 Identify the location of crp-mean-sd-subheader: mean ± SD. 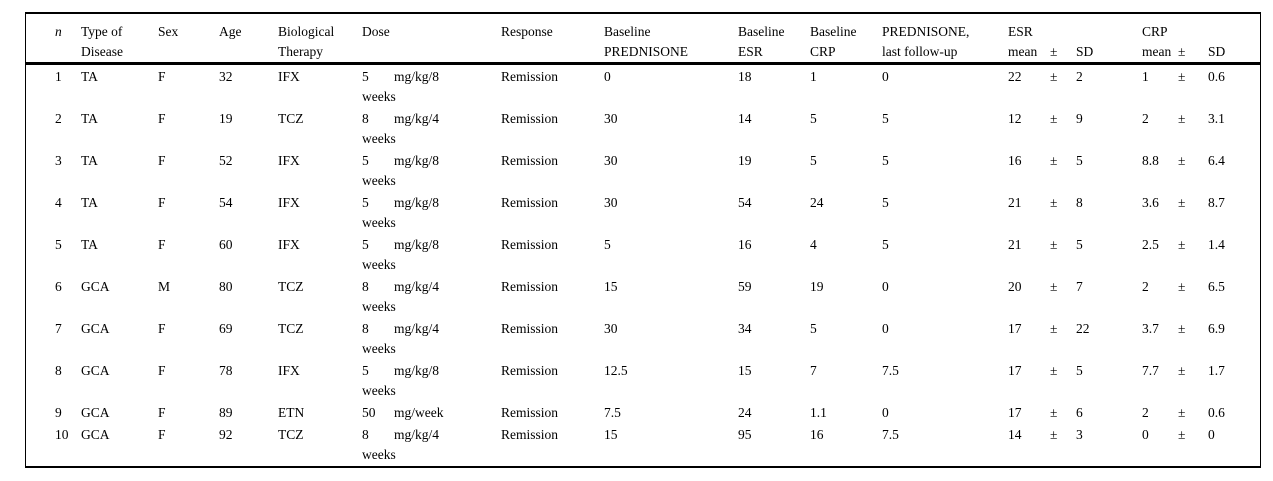
(1197, 52).